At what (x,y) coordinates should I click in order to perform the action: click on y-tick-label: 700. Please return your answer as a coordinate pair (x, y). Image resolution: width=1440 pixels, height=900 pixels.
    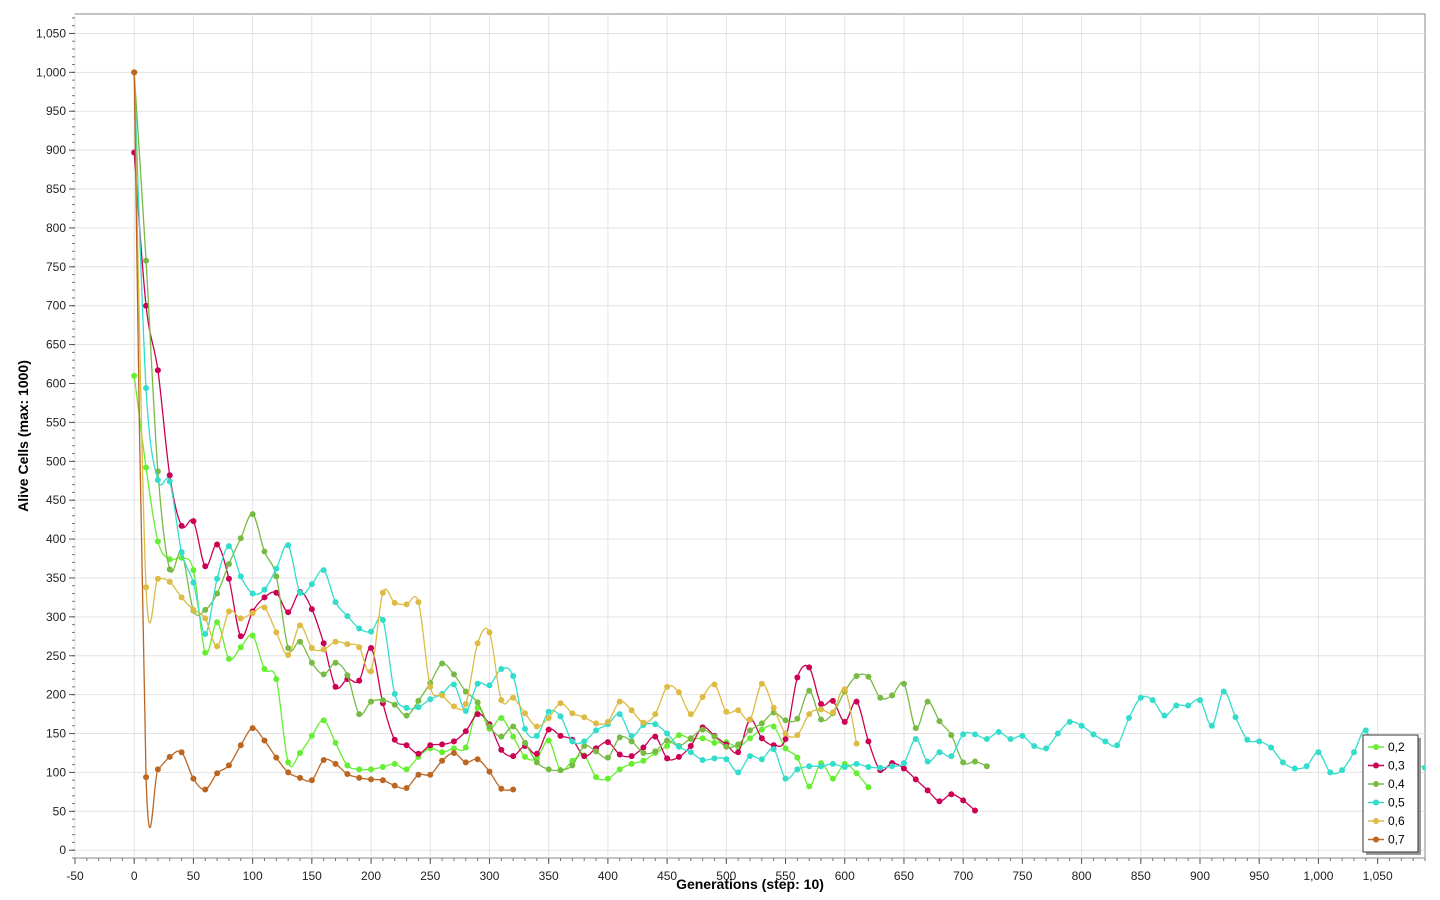
    Looking at the image, I should click on (56, 306).